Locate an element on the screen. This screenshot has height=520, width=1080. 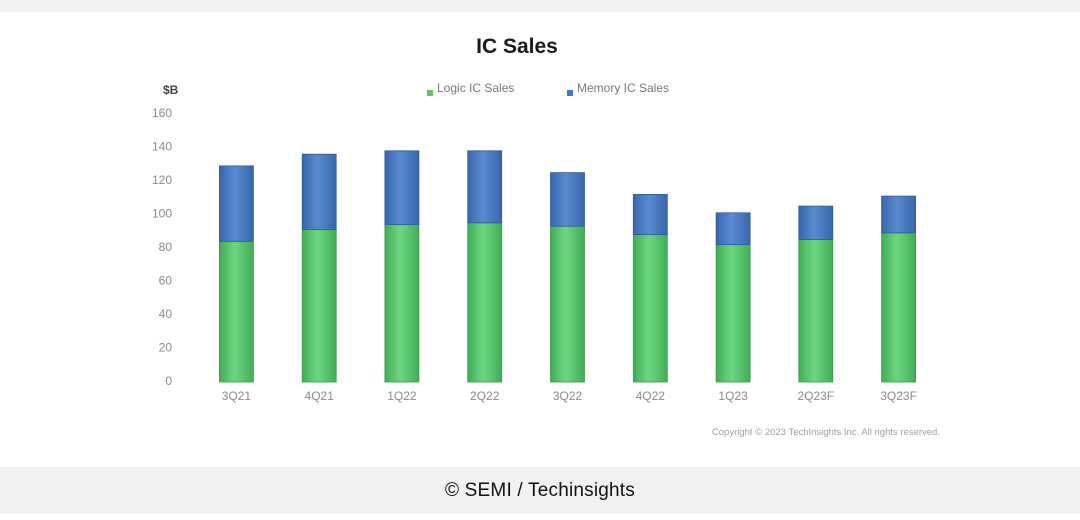
y-tick-label: 80 is located at coordinates (166, 247).